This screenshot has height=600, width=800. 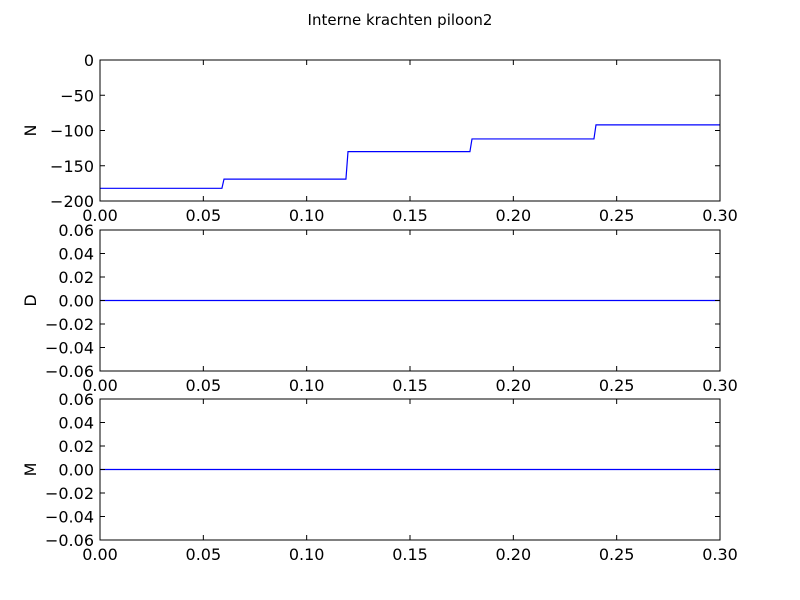 I want to click on y-tick-label: 0, so click(x=89, y=60).